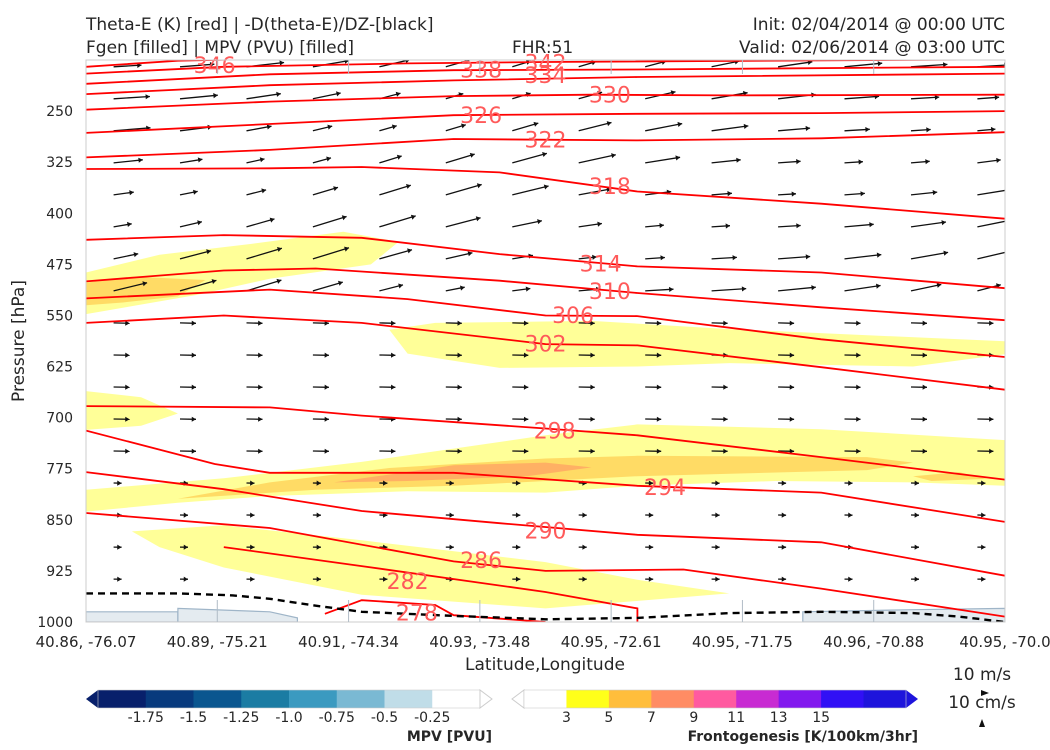  Describe the element at coordinates (543, 48) in the screenshot. I see `forecast-hour: FHR:51` at that location.